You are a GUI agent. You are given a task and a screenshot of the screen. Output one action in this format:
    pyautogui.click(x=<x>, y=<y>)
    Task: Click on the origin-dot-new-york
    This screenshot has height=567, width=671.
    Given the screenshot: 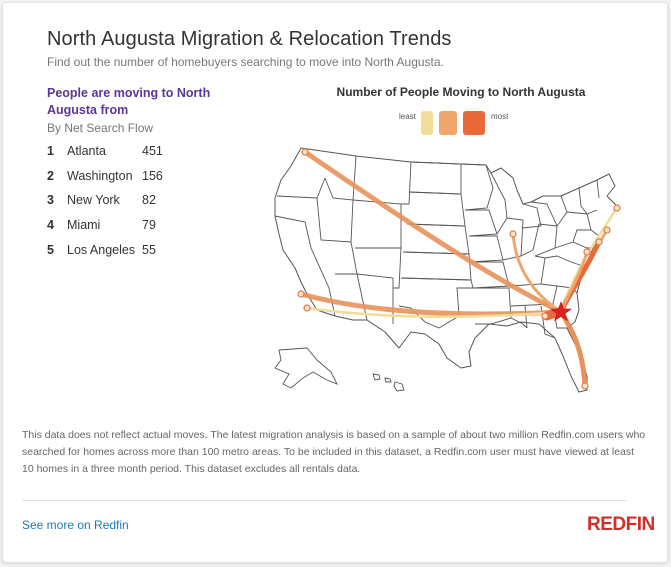 What is the action you would take?
    pyautogui.click(x=617, y=208)
    